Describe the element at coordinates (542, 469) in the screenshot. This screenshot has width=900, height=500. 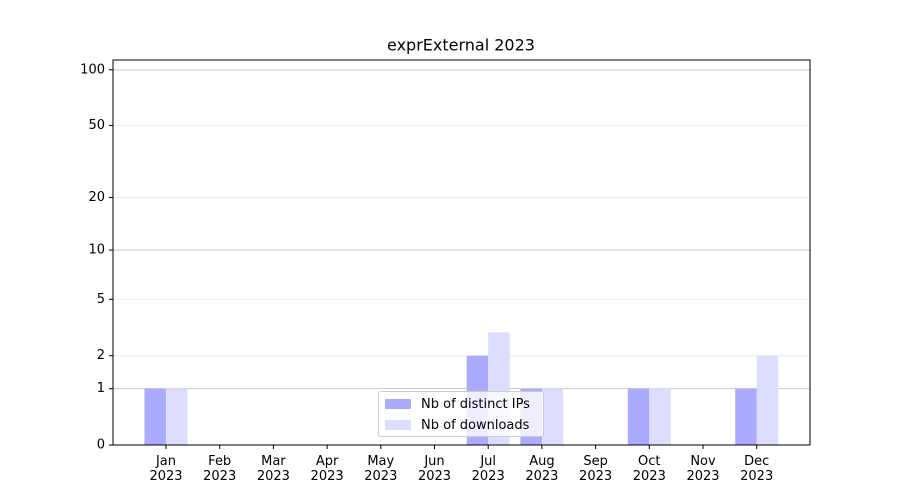
I see `x-tick-label: Aug 2023` at that location.